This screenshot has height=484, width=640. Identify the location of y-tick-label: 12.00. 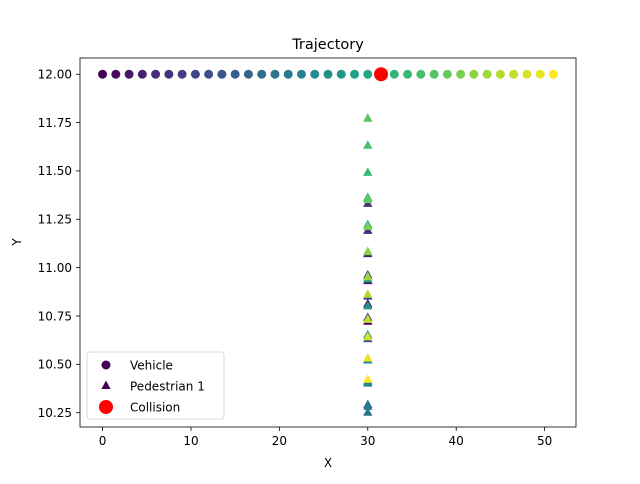
(55, 75).